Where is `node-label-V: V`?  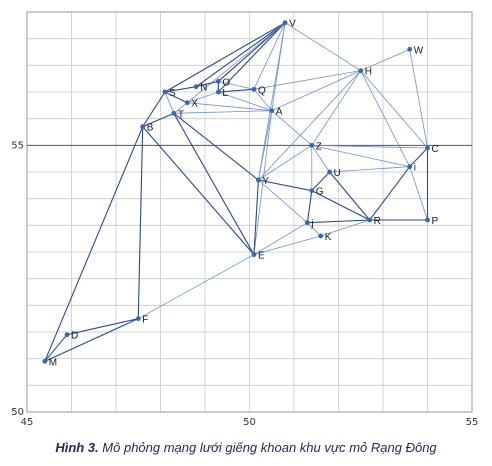 node-label-V: V is located at coordinates (292, 24).